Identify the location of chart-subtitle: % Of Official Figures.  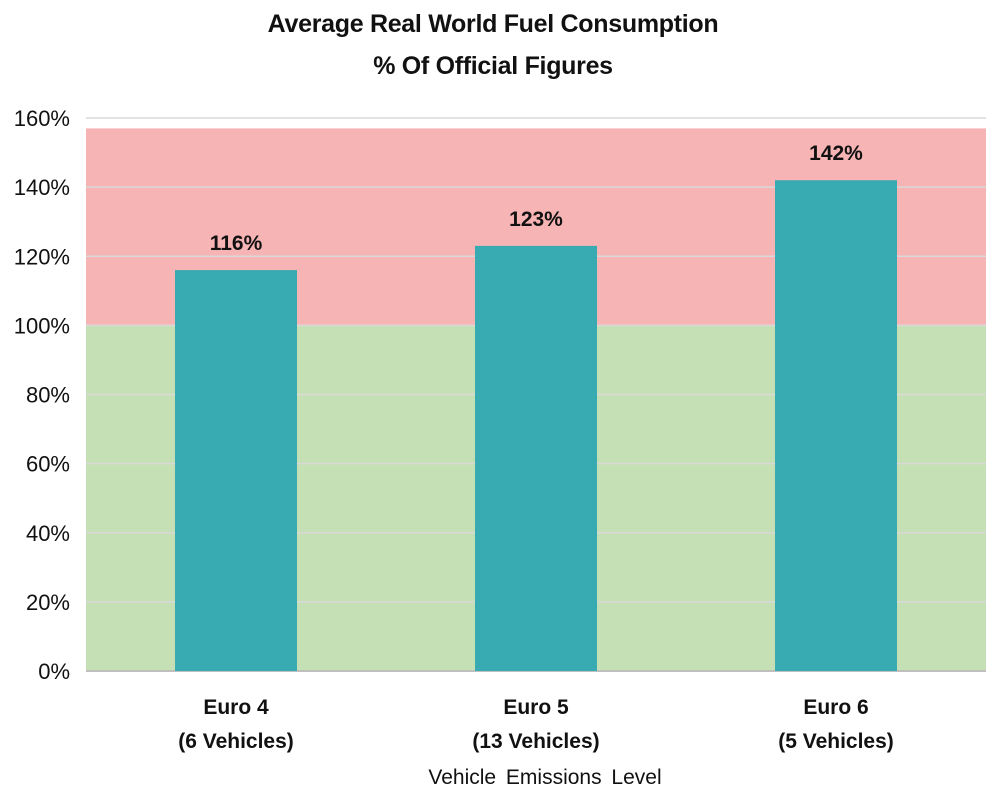
(493, 66).